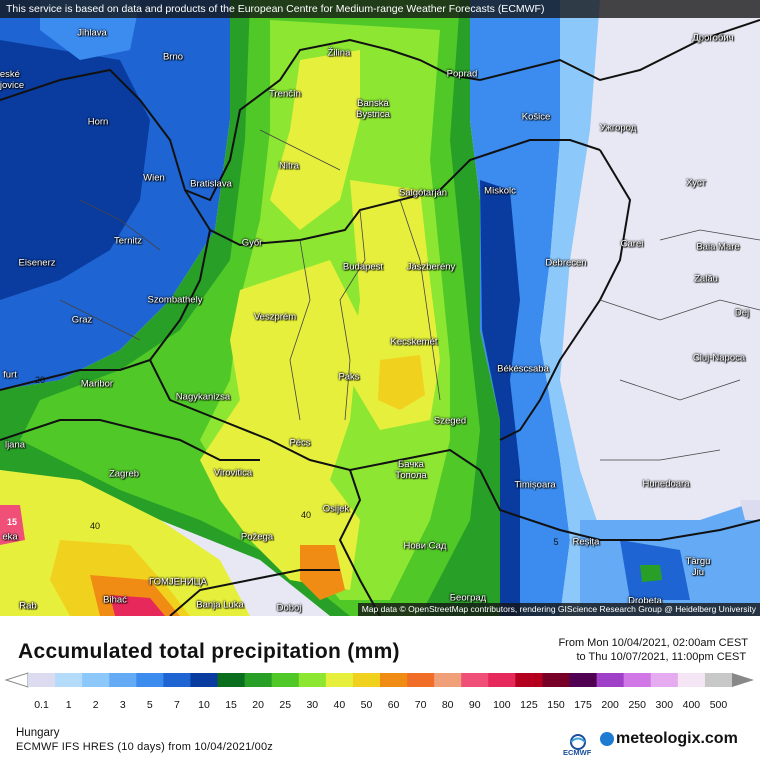  What do you see at coordinates (577, 752) in the screenshot?
I see `ecmwf-logo-text: ECMWF` at bounding box center [577, 752].